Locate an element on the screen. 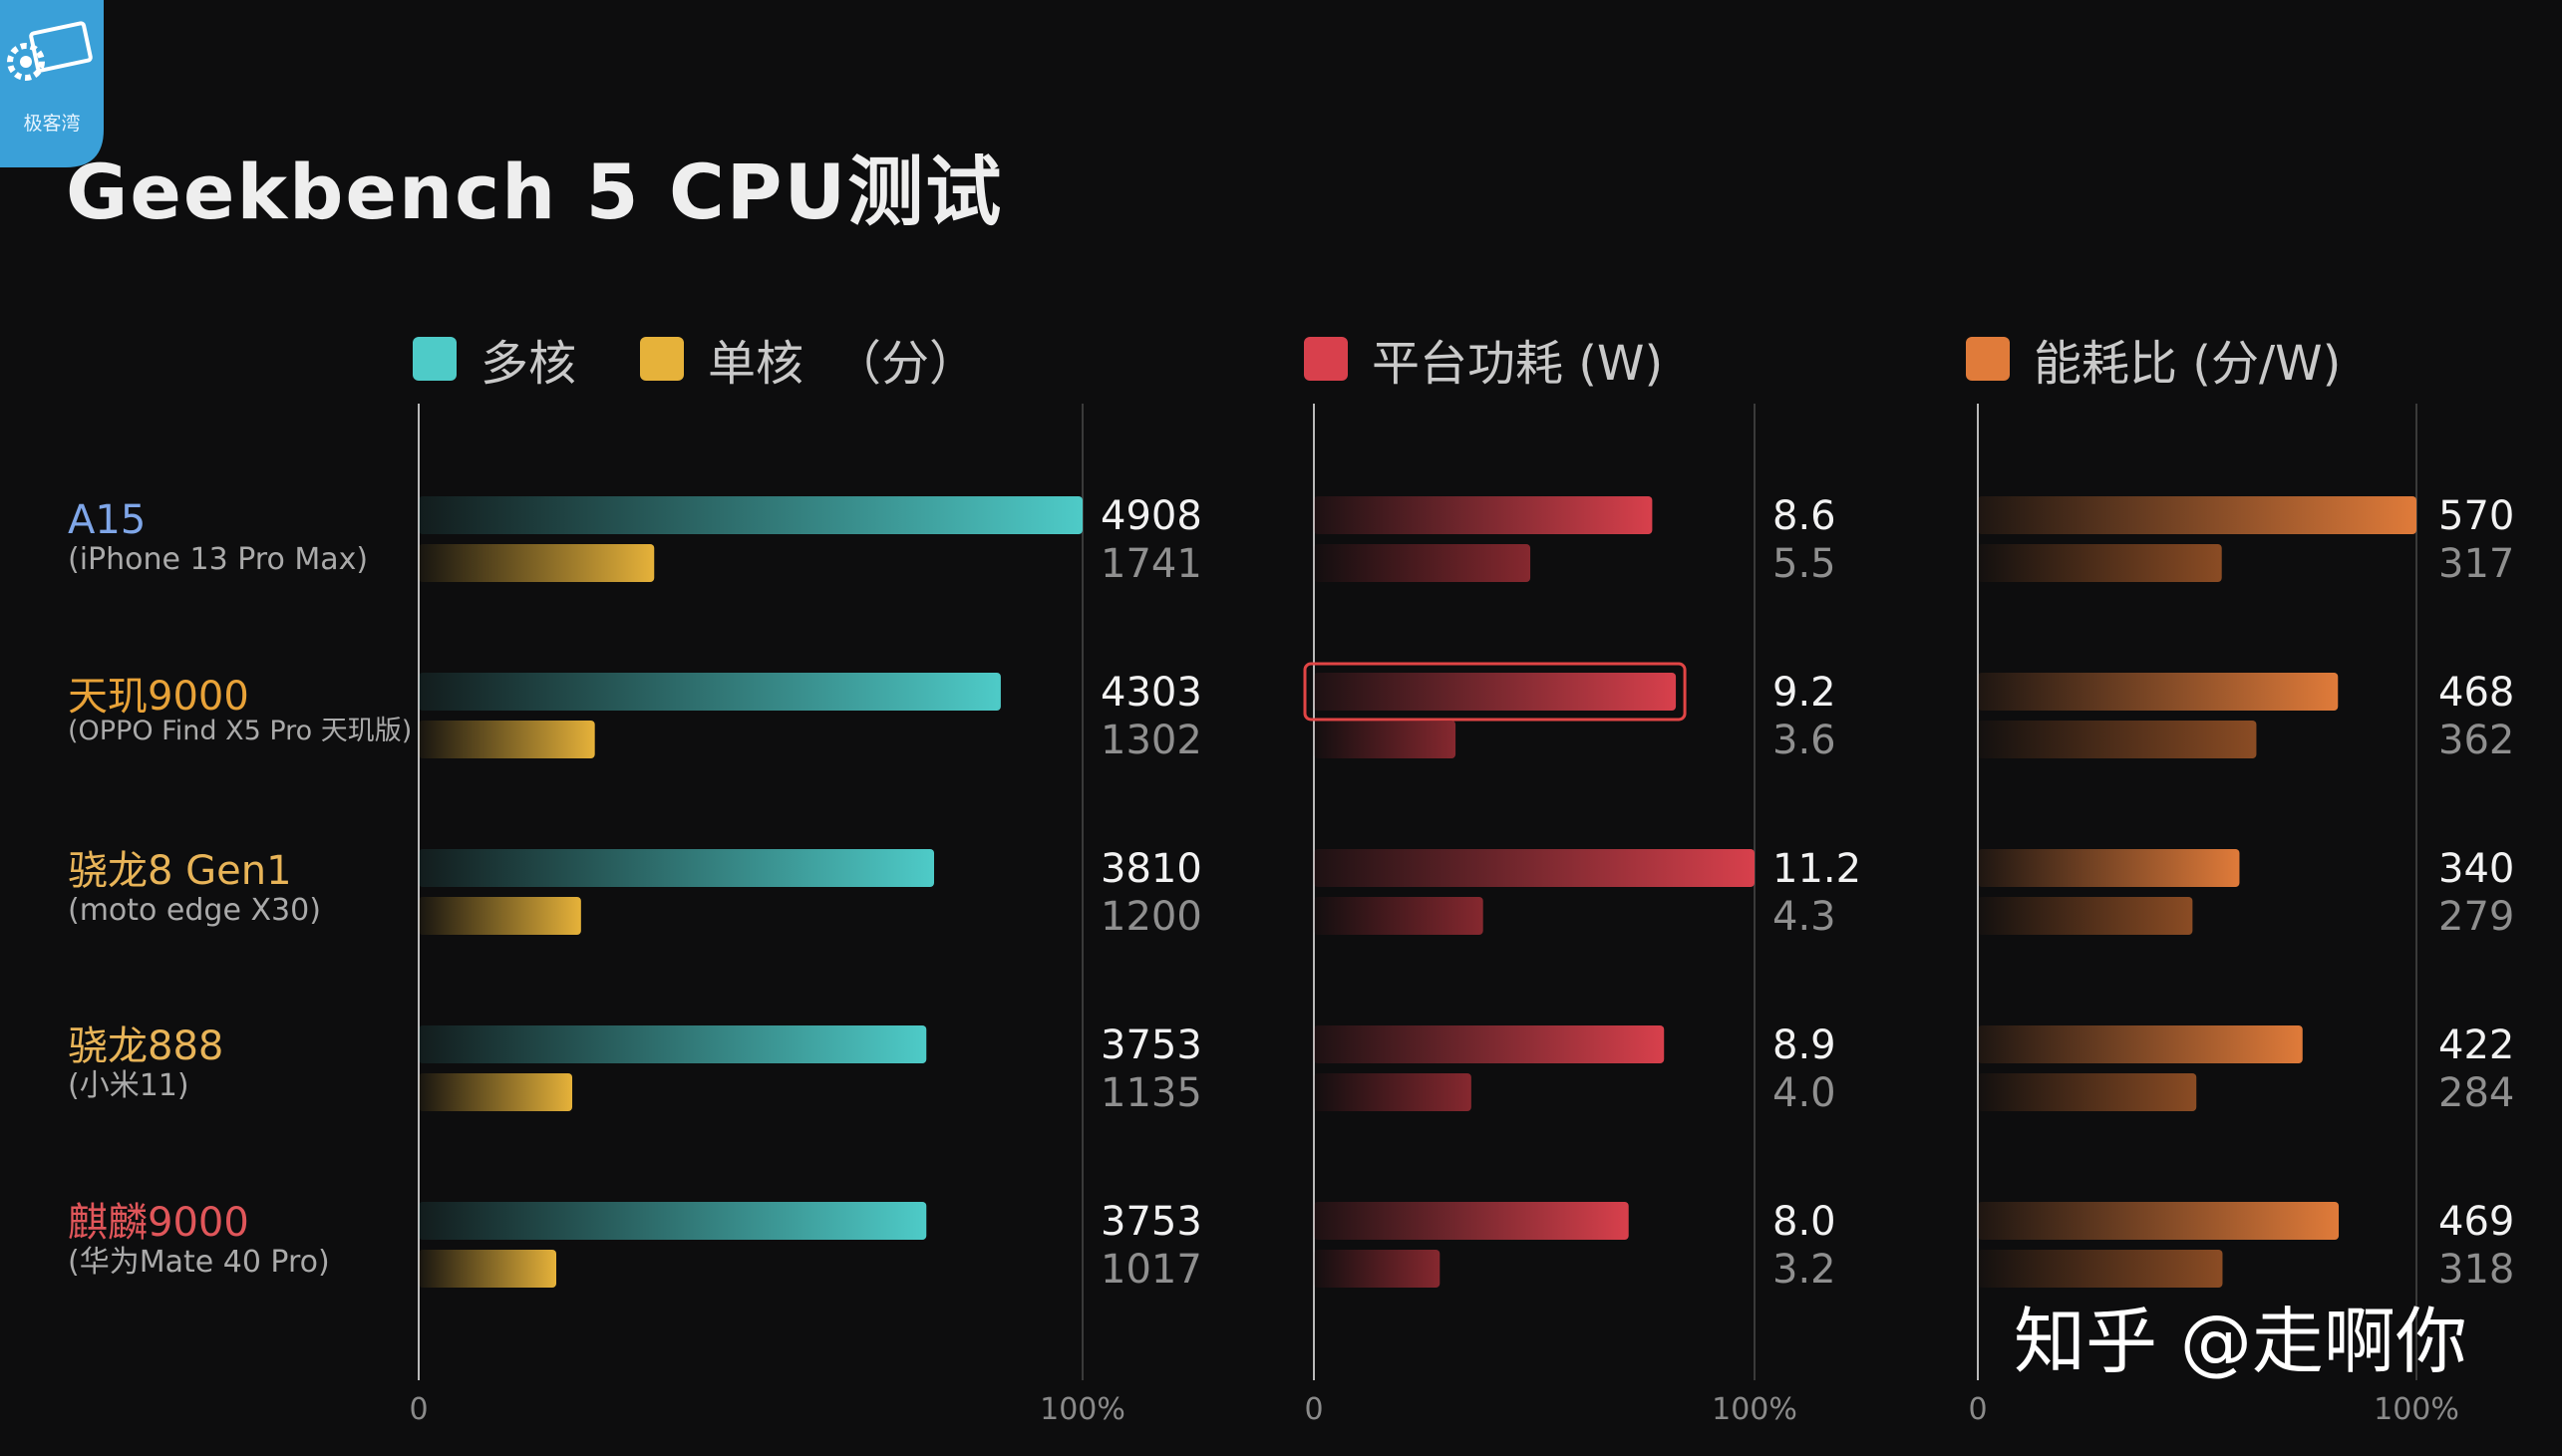 The height and width of the screenshot is (1456, 2562). scores-tick-label-max: 100% is located at coordinates (1082, 1409).